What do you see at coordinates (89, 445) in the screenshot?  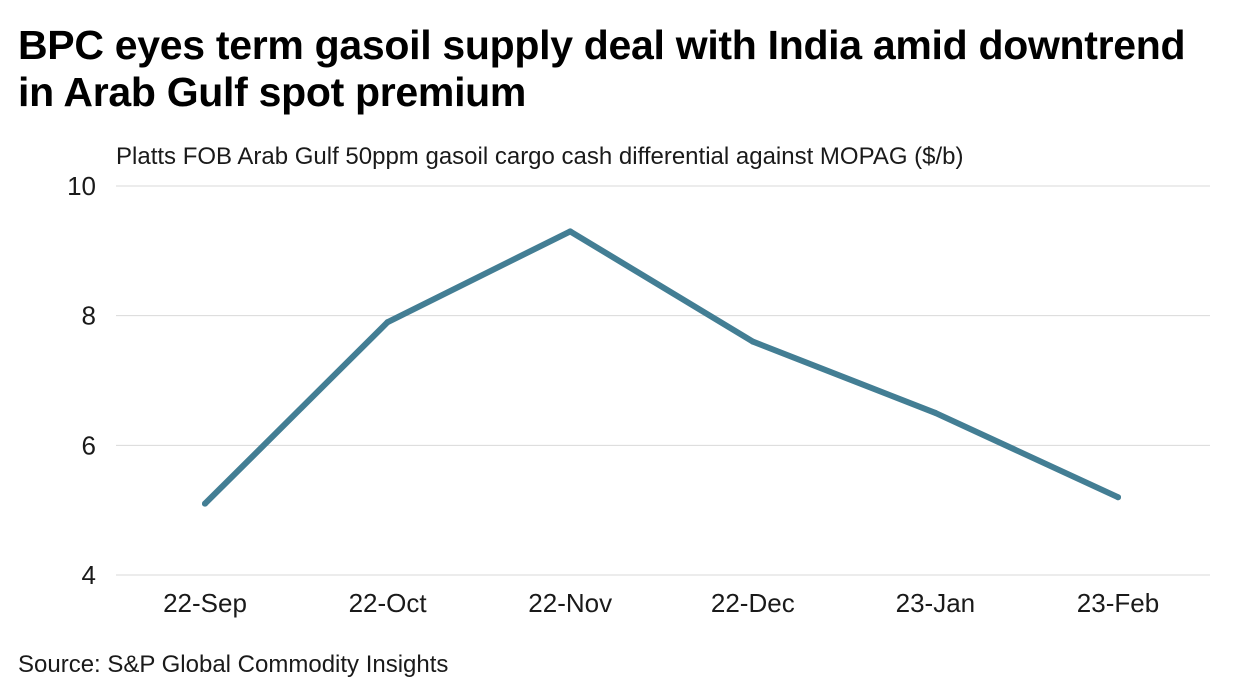 I see `y-tick-label: 6` at bounding box center [89, 445].